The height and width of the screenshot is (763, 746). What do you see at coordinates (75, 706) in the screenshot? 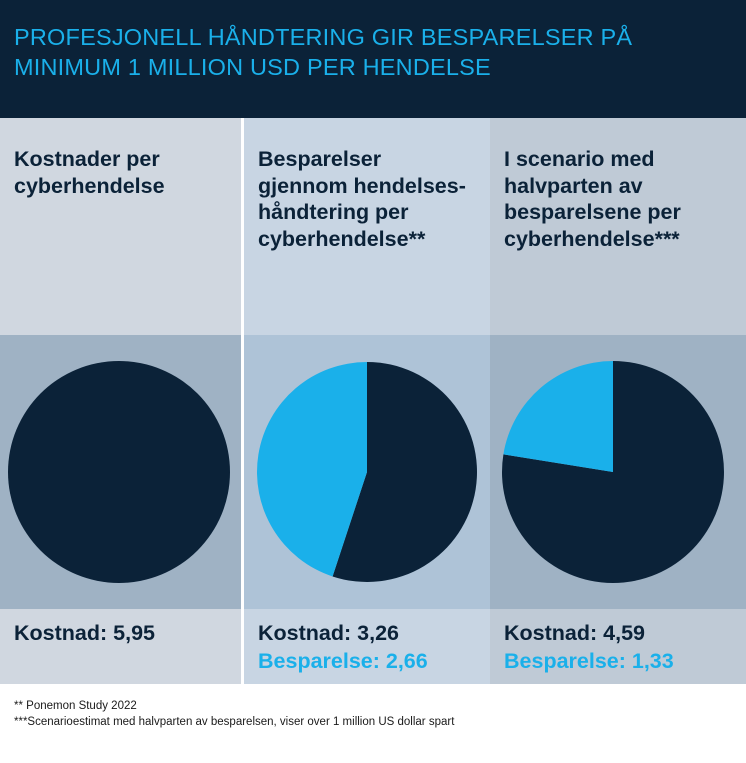
I see `footnote-source: ** Ponemon Study 2022` at bounding box center [75, 706].